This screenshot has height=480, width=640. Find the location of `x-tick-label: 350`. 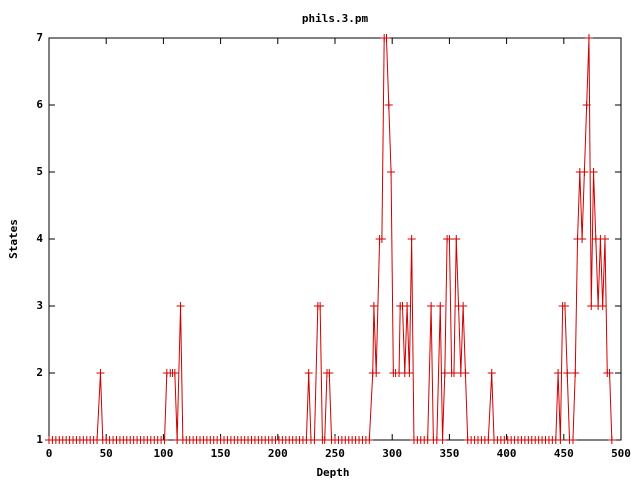

x-tick-label: 350 is located at coordinates (449, 453).